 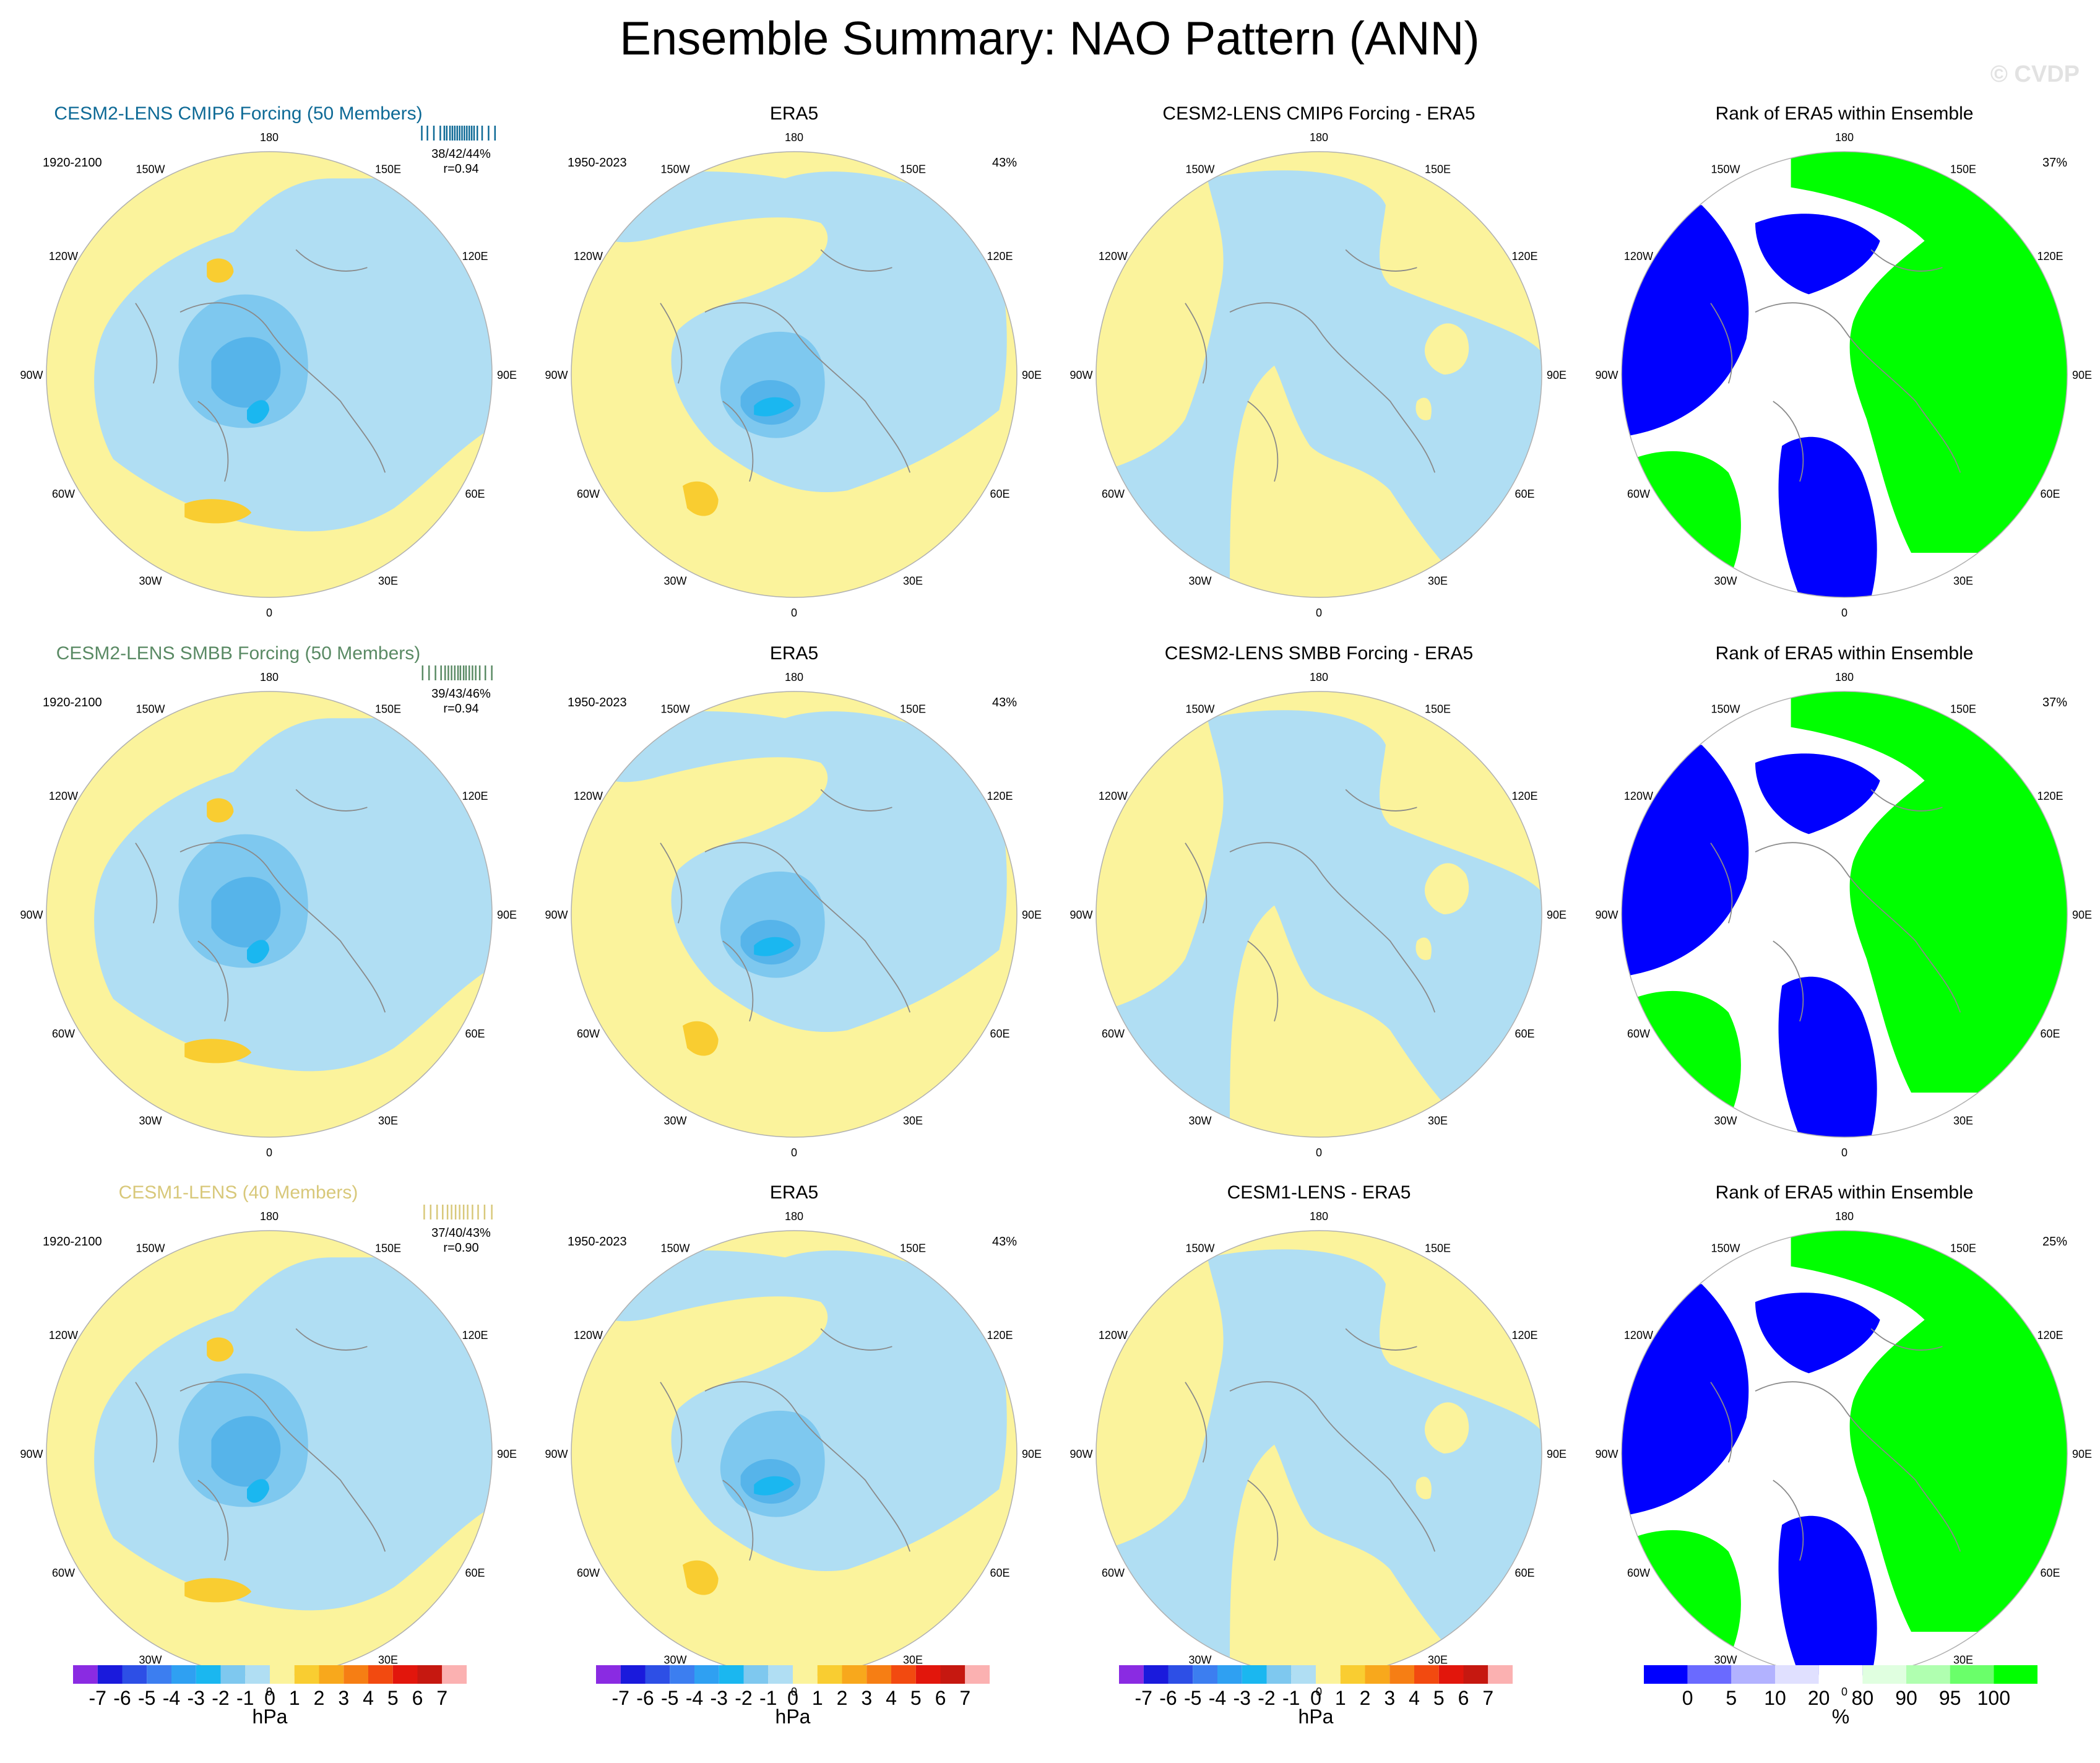 What do you see at coordinates (1032, 1454) in the screenshot?
I see `longitude-label: 90E` at bounding box center [1032, 1454].